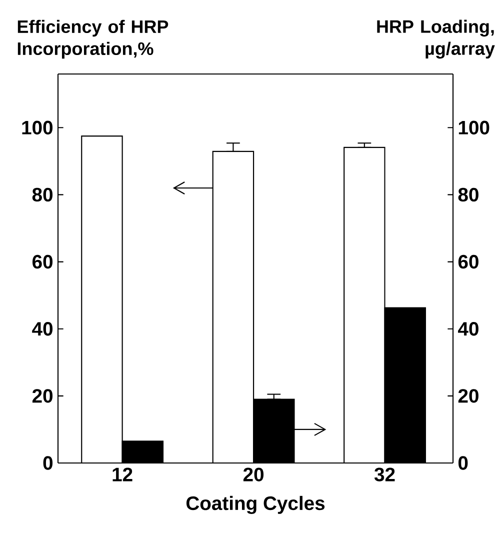 The height and width of the screenshot is (534, 503). I want to click on y2-tick-label: 60, so click(468, 261).